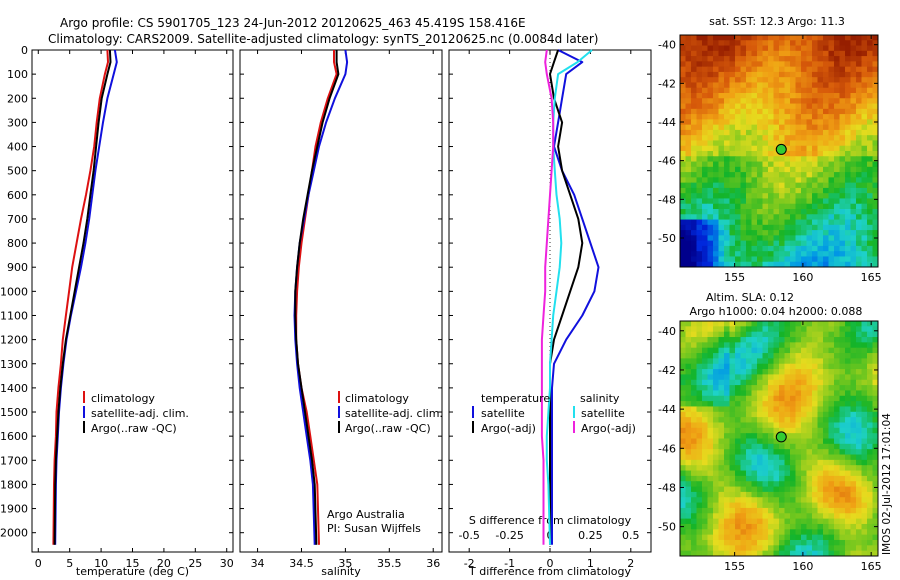 The image size is (900, 580). Describe the element at coordinates (14, 460) in the screenshot. I see `y-tick-label: 1700` at that location.